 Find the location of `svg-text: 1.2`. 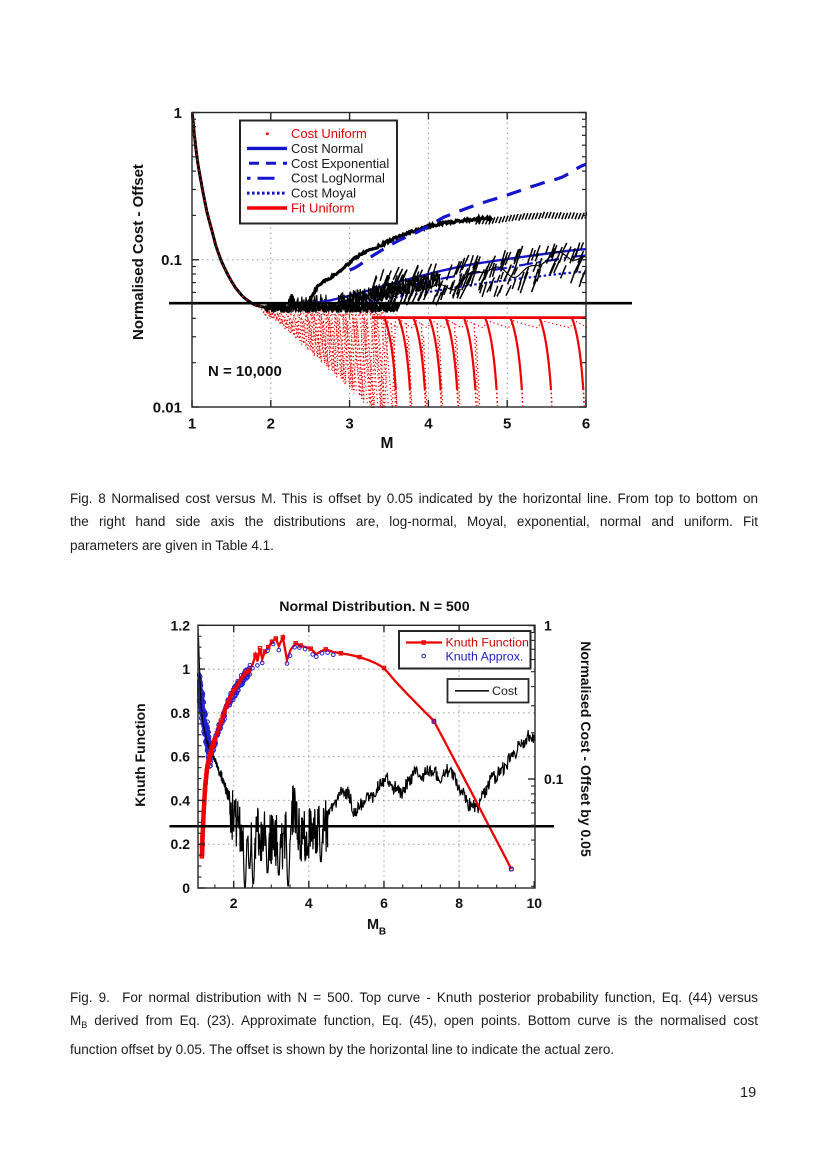

svg-text: 1.2 is located at coordinates (181, 625).